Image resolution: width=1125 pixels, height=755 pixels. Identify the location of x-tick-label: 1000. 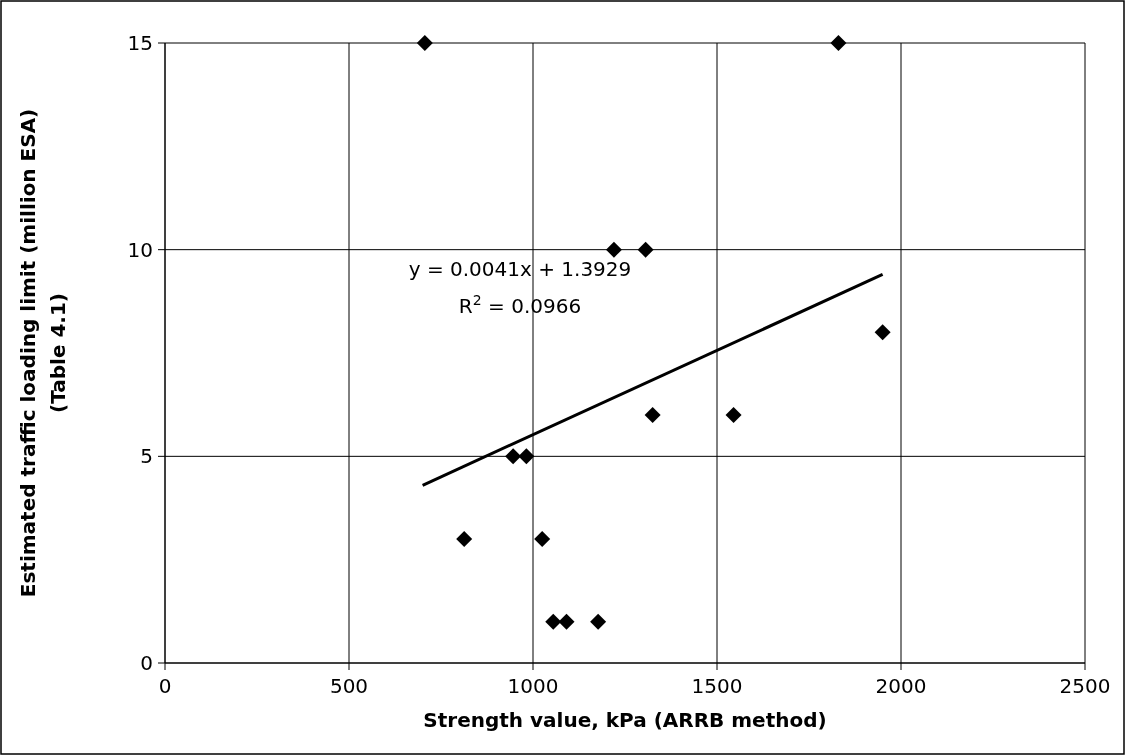
(533, 686).